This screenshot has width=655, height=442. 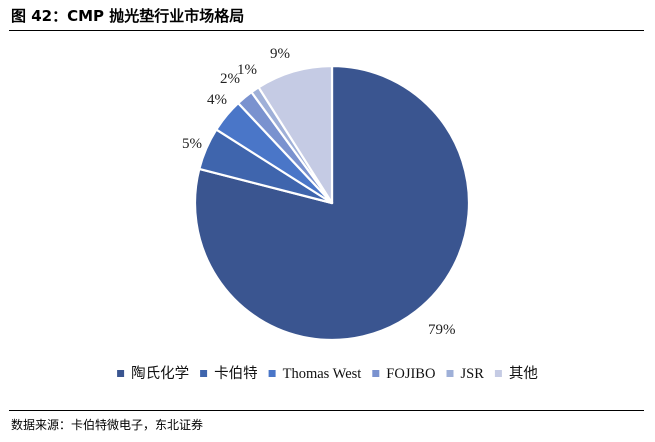 What do you see at coordinates (442, 330) in the screenshot?
I see `slice-label-0: 79%` at bounding box center [442, 330].